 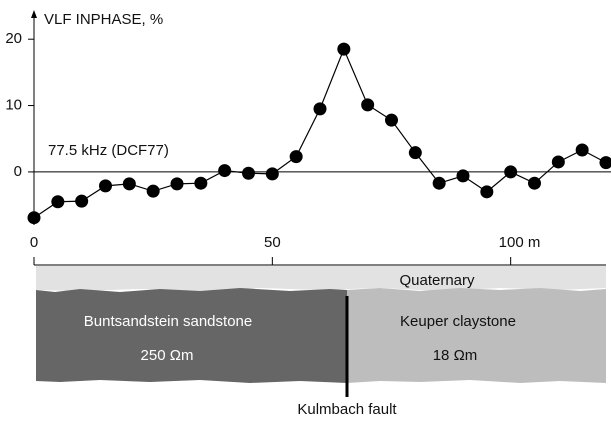 What do you see at coordinates (476, 335) in the screenshot?
I see `keuper-layer` at bounding box center [476, 335].